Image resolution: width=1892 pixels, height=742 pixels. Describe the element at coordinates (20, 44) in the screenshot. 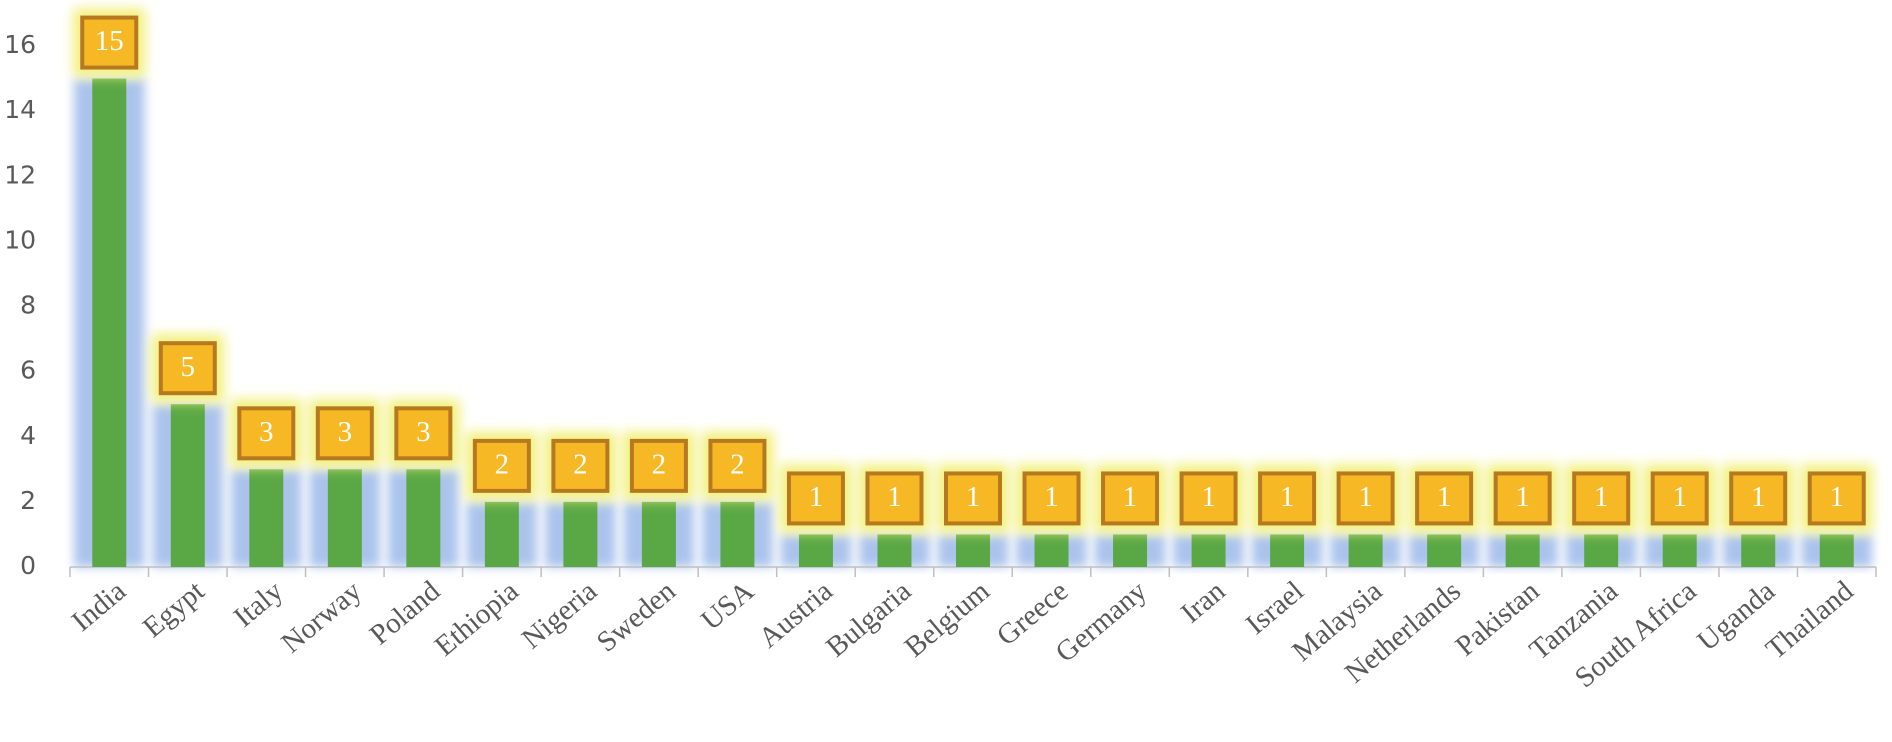

I see `y-tick-label: 16` at that location.